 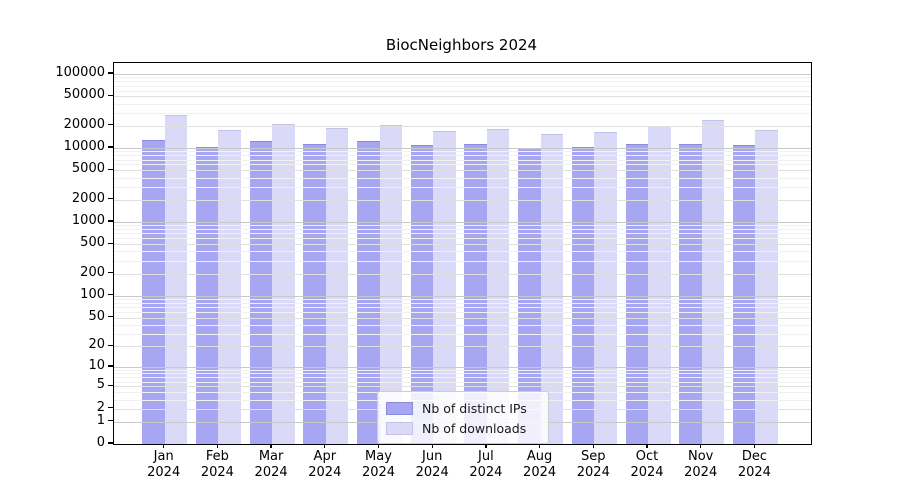 What do you see at coordinates (88, 198) in the screenshot?
I see `y-tick-label-2000: 2000` at bounding box center [88, 198].